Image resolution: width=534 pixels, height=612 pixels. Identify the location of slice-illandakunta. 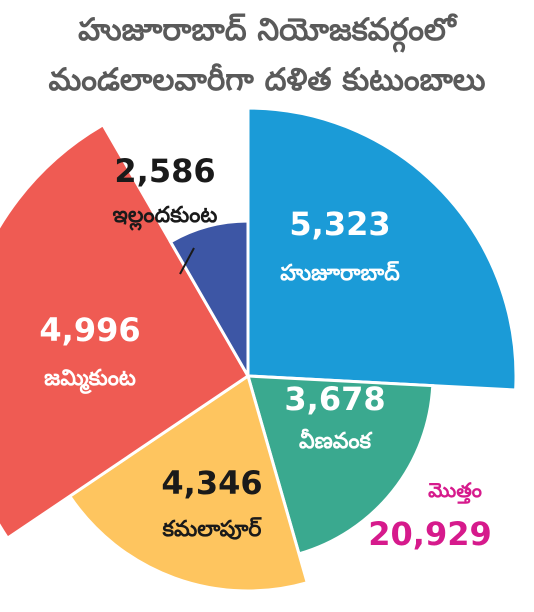
(209, 300).